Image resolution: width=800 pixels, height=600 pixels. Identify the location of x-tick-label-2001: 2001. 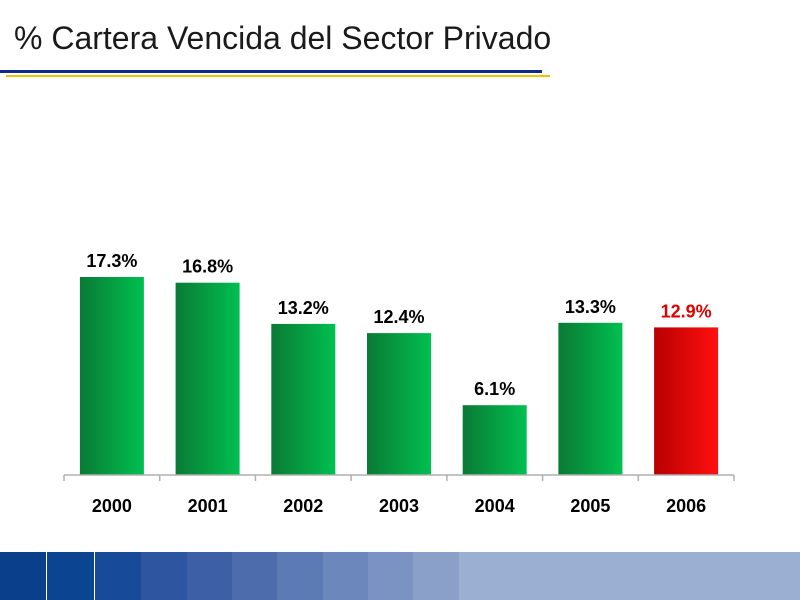
(208, 506).